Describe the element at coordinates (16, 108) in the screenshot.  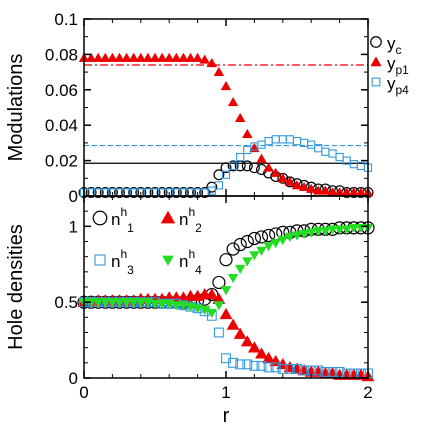
I see `modulations-y-axis-label: Modulations` at that location.